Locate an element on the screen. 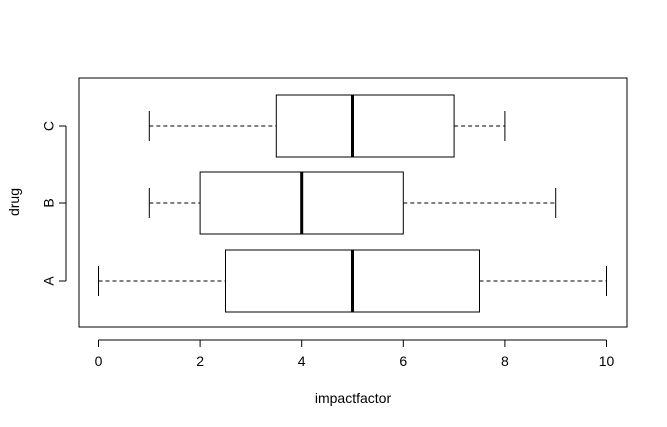  x-tick-label: 4 is located at coordinates (302, 361).